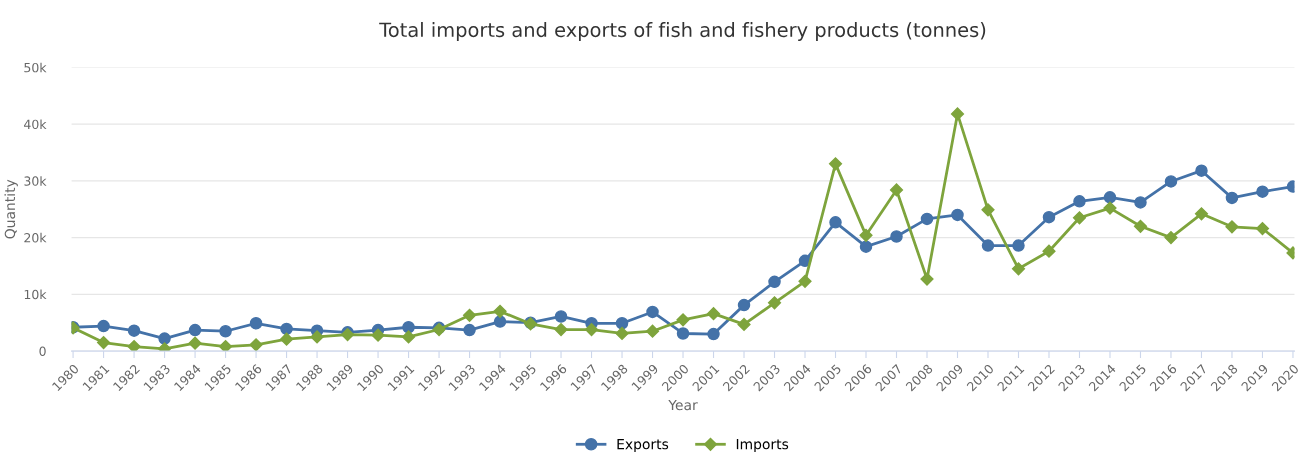 This screenshot has width=1301, height=465. What do you see at coordinates (35, 294) in the screenshot?
I see `y-tick-label: 10k` at bounding box center [35, 294].